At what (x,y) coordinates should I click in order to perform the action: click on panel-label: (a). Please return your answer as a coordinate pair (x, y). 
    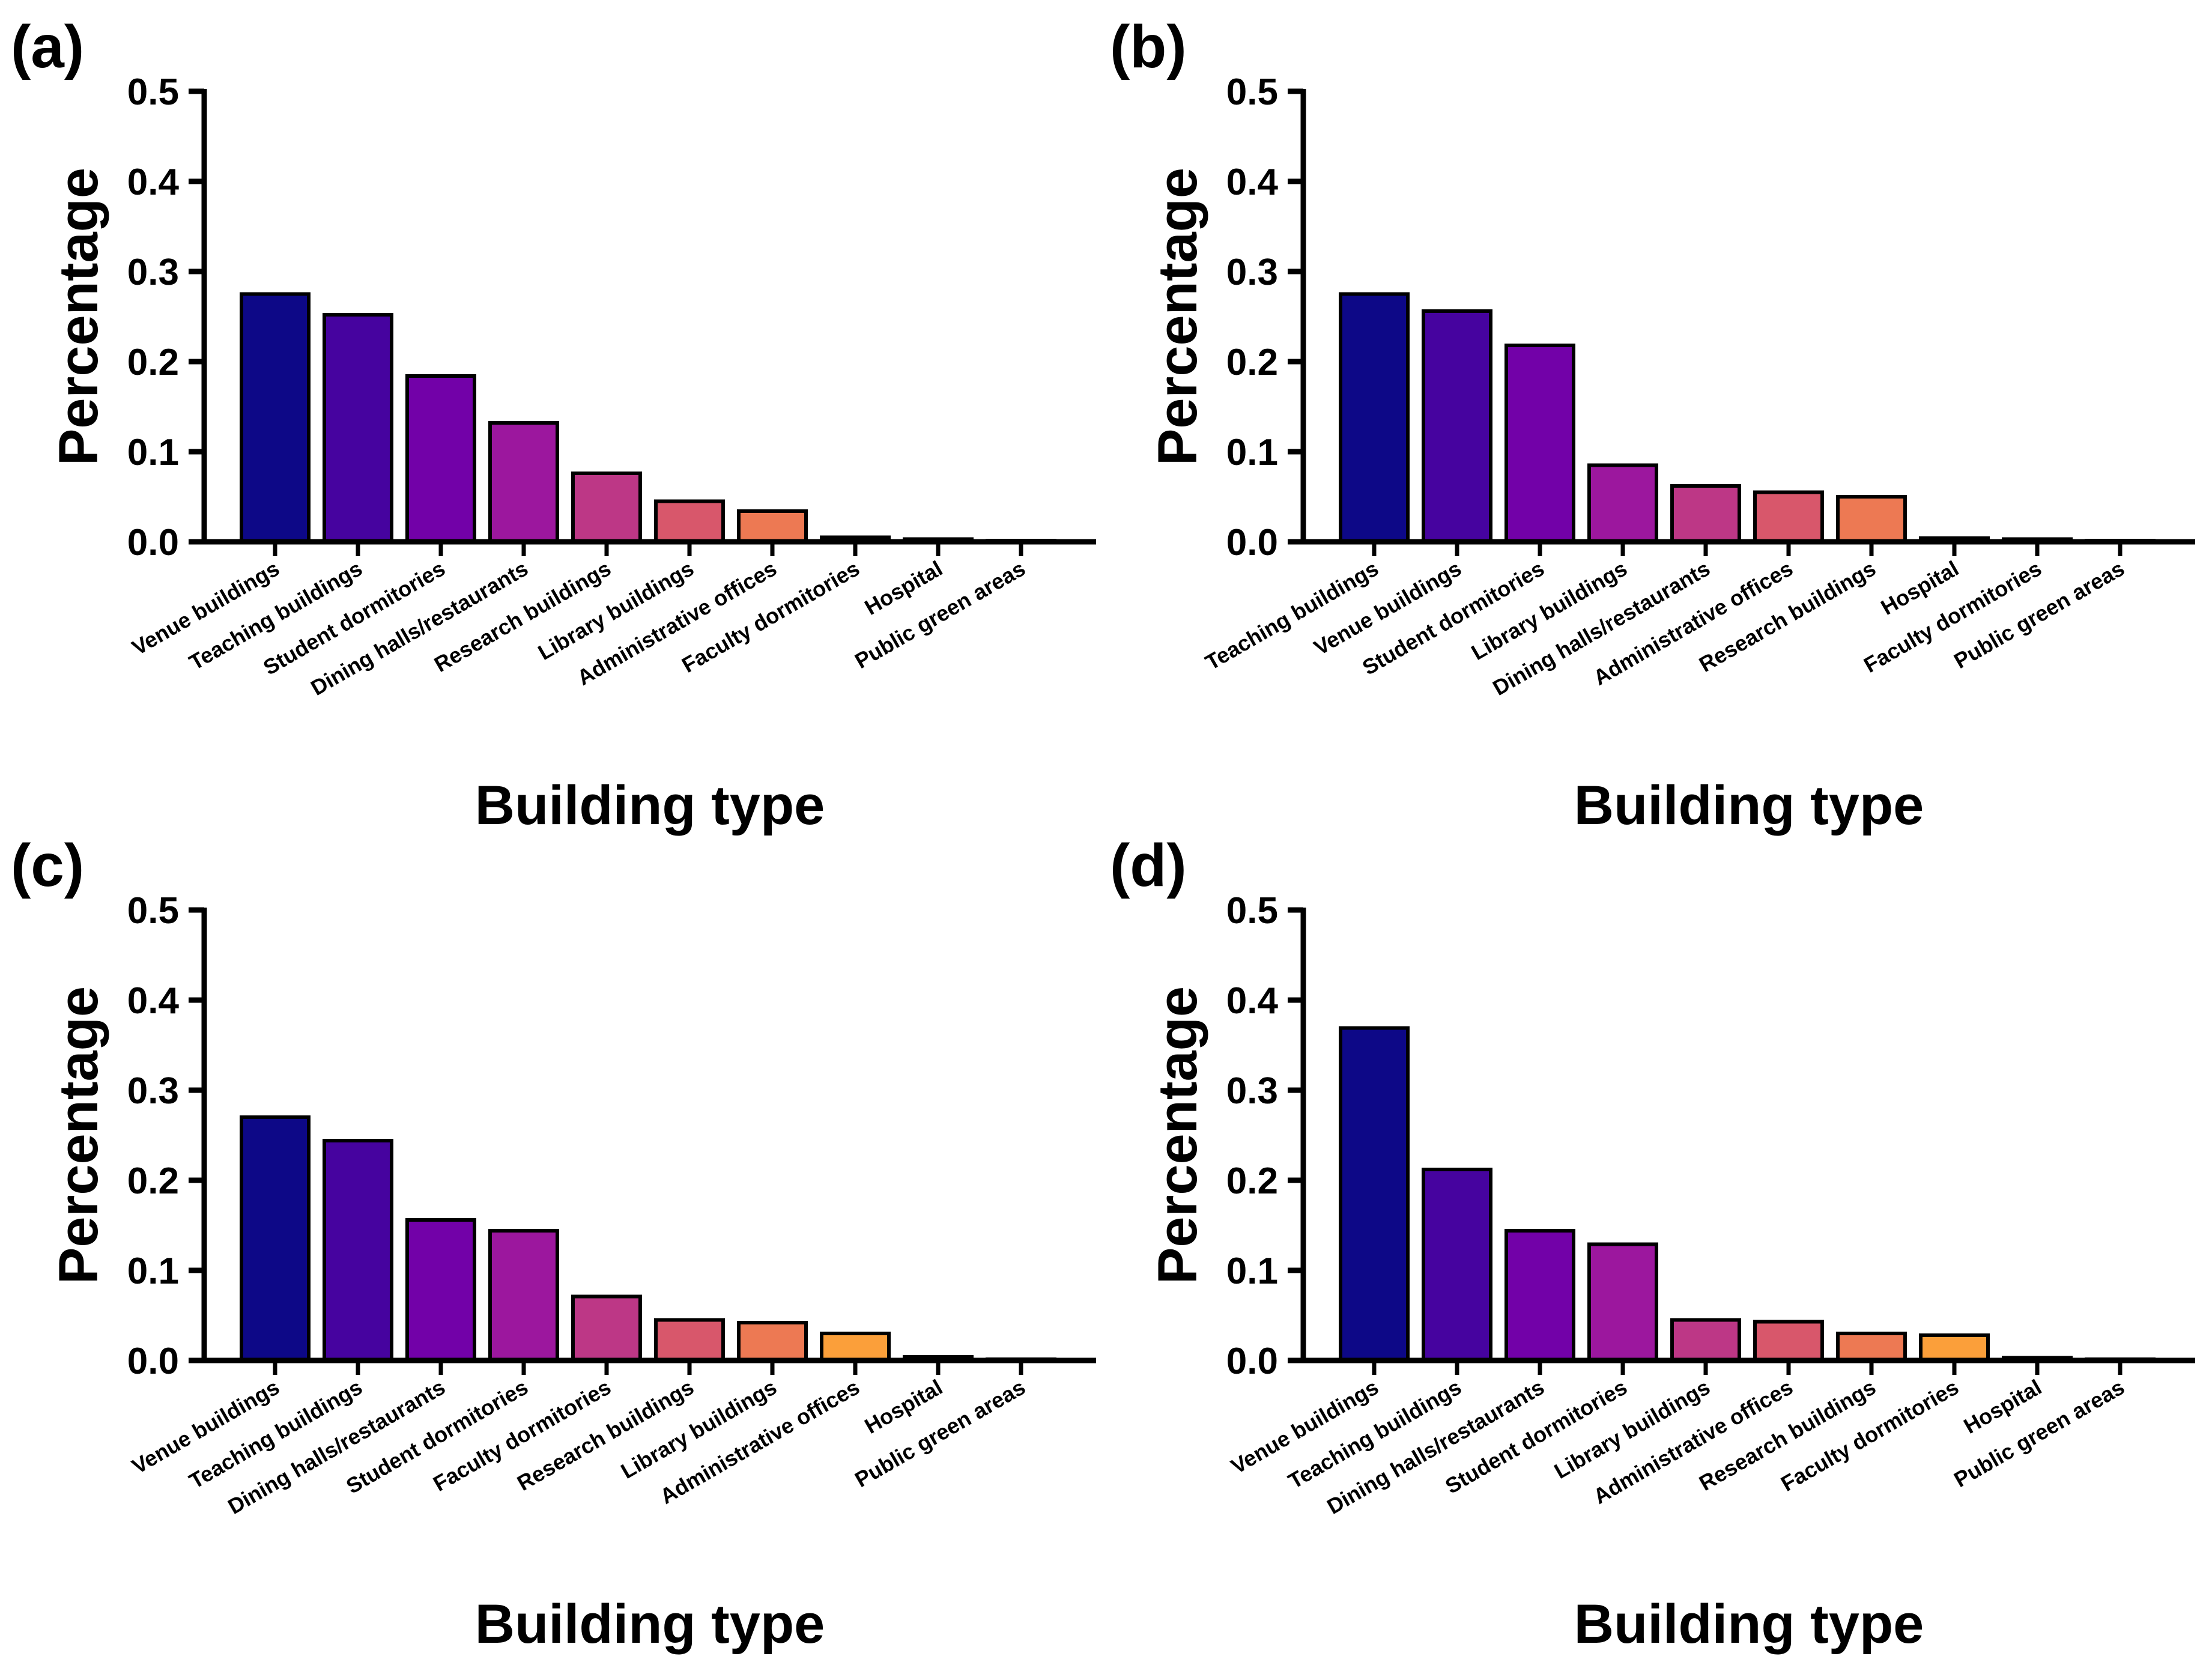
    Looking at the image, I should click on (47, 46).